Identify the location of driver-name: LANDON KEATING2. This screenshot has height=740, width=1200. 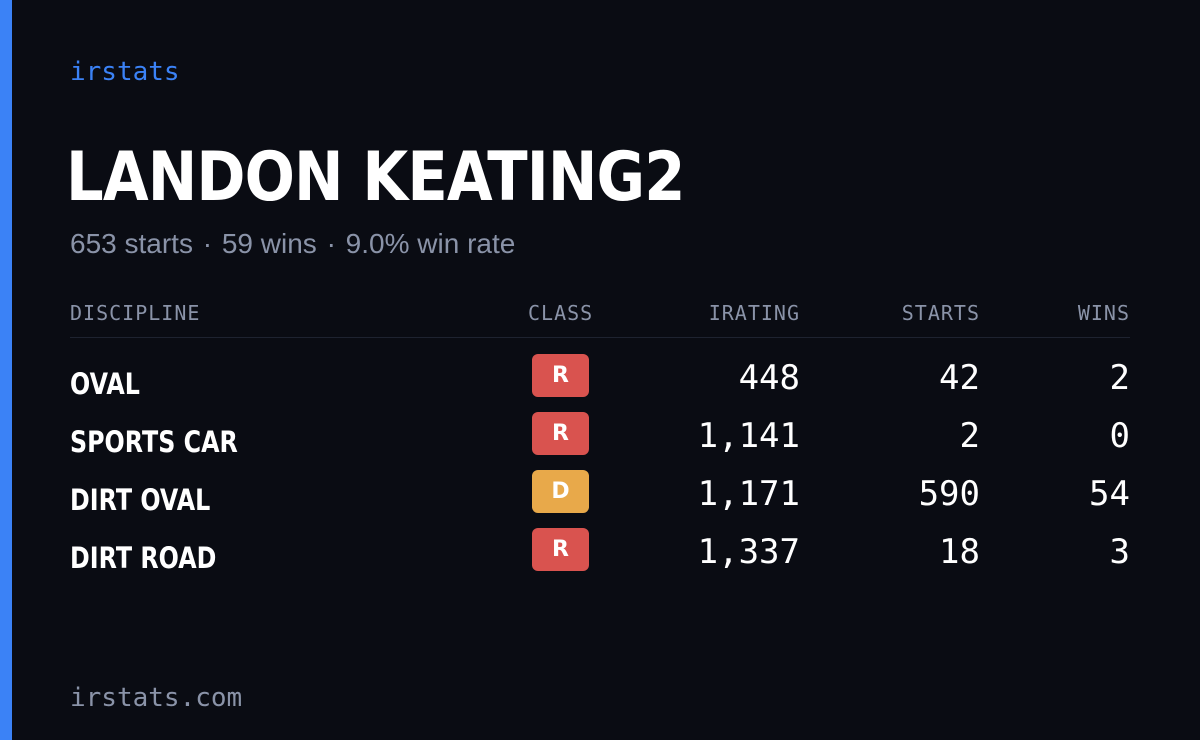
(375, 177).